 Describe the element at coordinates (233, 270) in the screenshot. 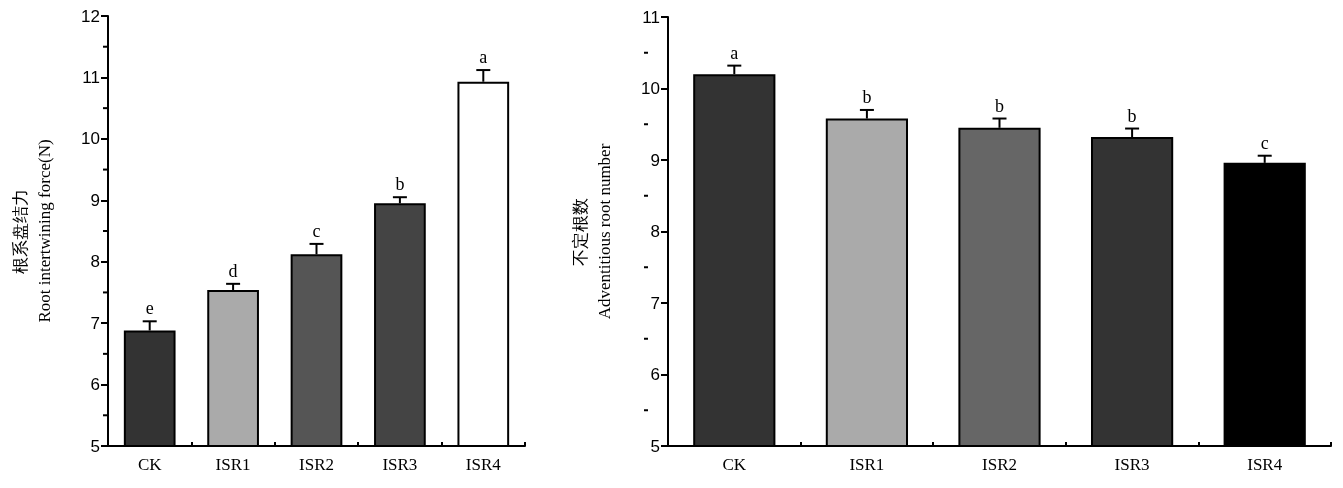

I see `annotation: d` at that location.